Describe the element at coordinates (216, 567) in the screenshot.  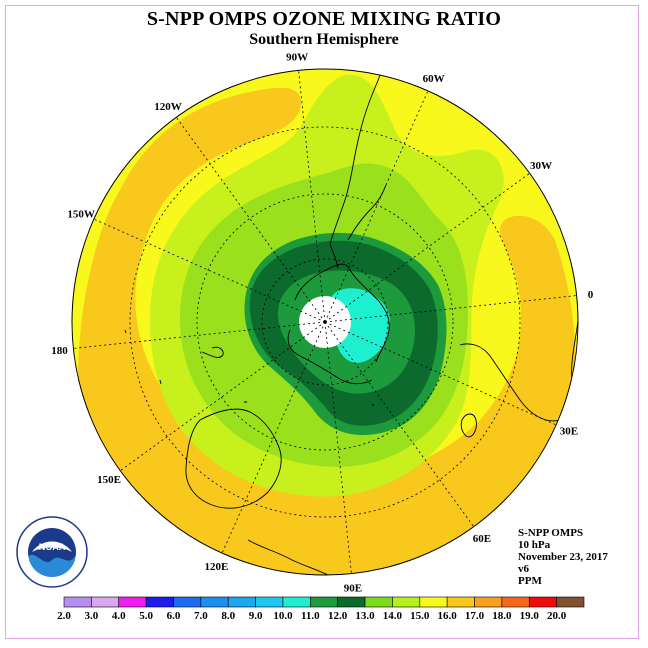
I see `longitude-label: 120E` at that location.